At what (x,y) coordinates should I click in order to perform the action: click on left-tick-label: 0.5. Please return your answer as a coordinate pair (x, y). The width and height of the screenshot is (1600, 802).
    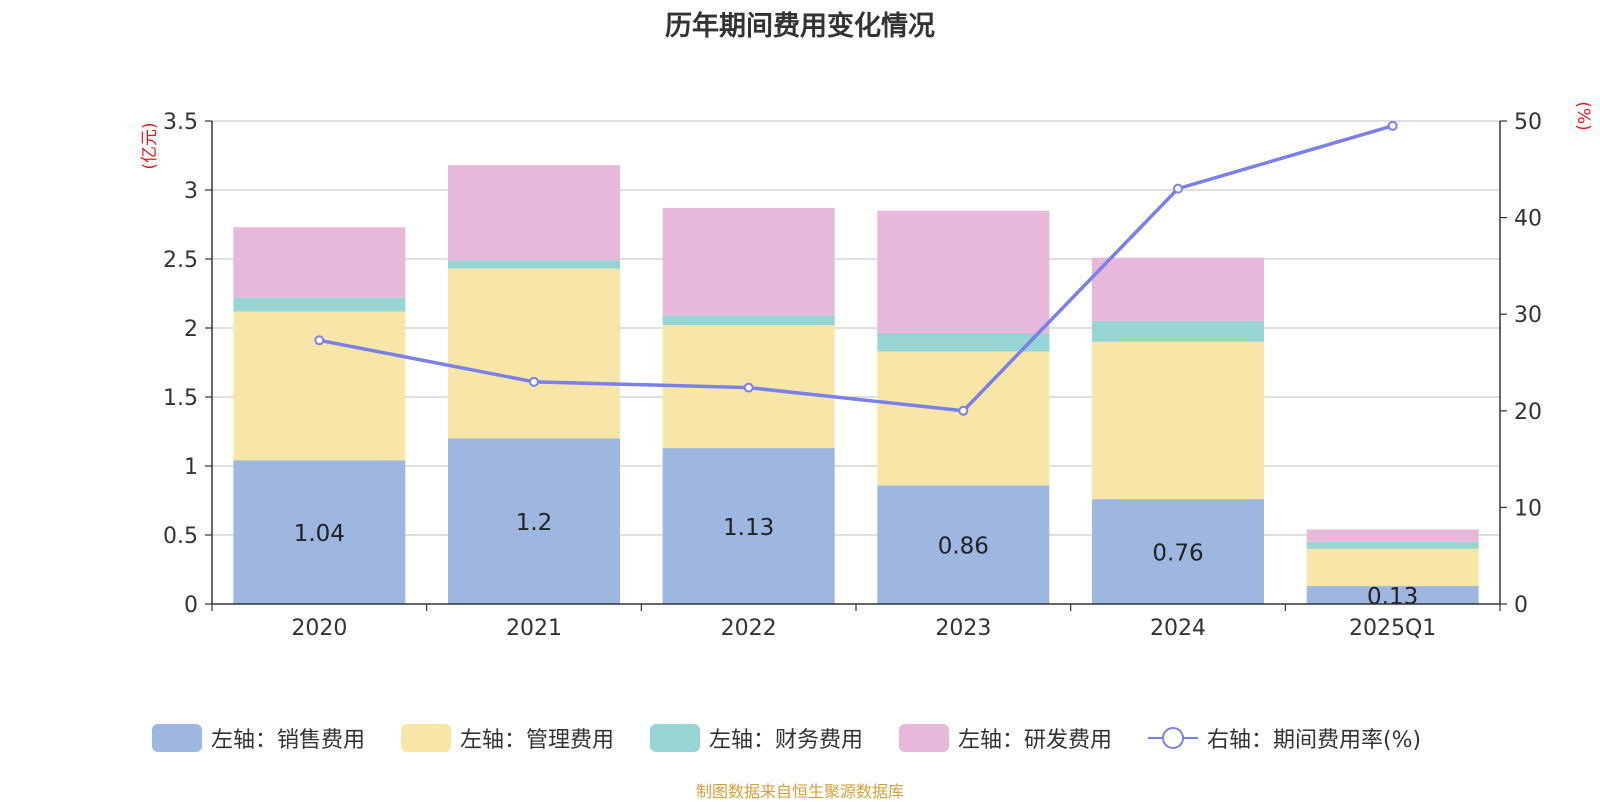
    Looking at the image, I should click on (180, 536).